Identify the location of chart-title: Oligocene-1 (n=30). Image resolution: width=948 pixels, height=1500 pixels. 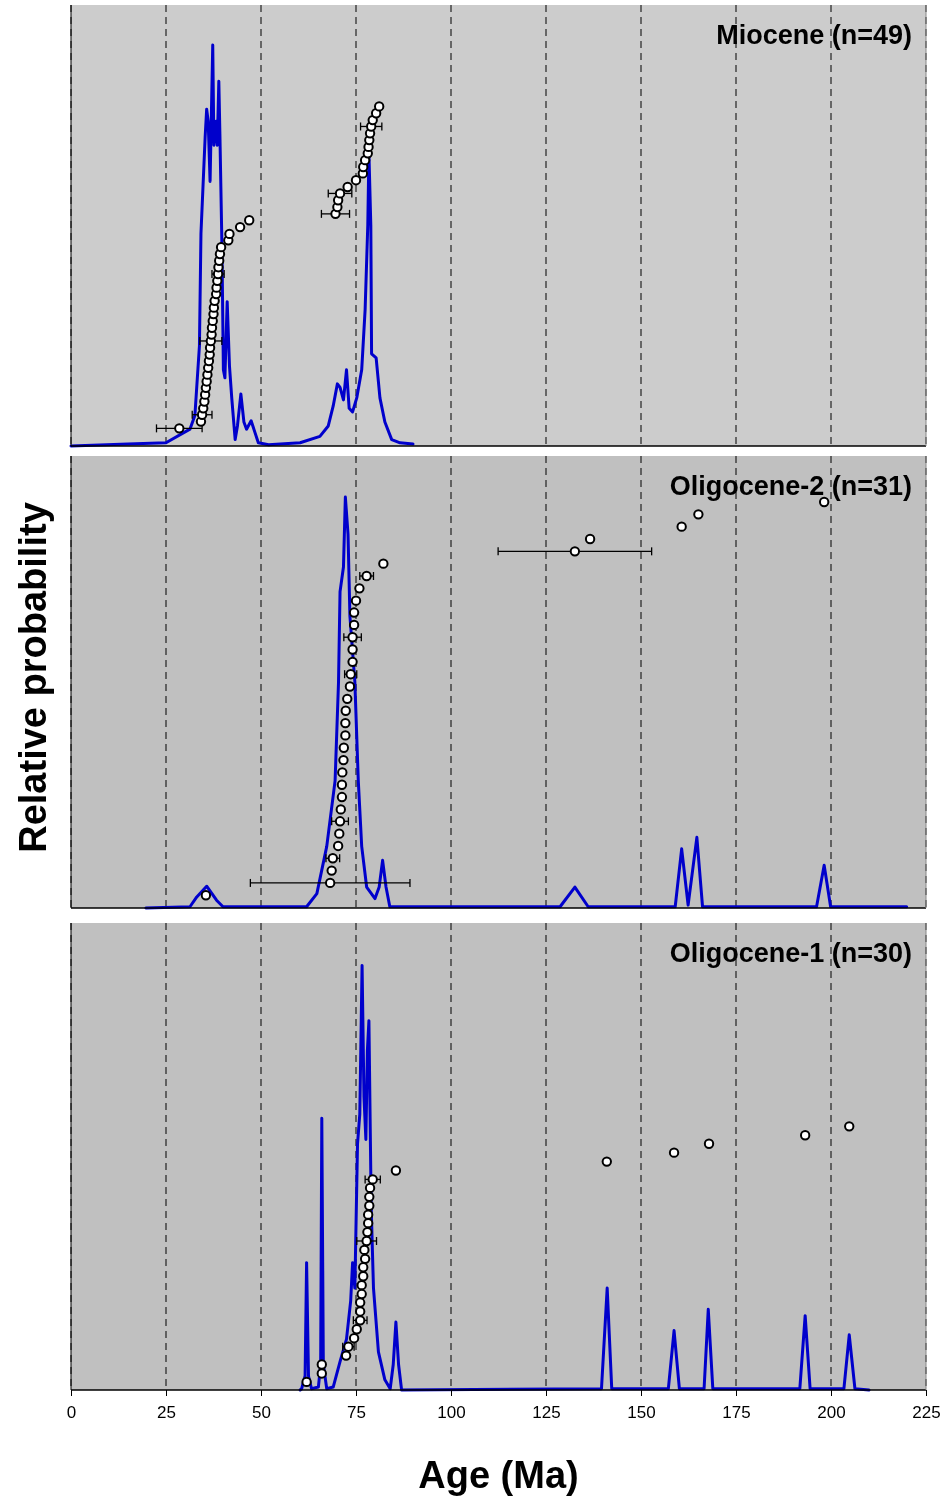
(790, 953).